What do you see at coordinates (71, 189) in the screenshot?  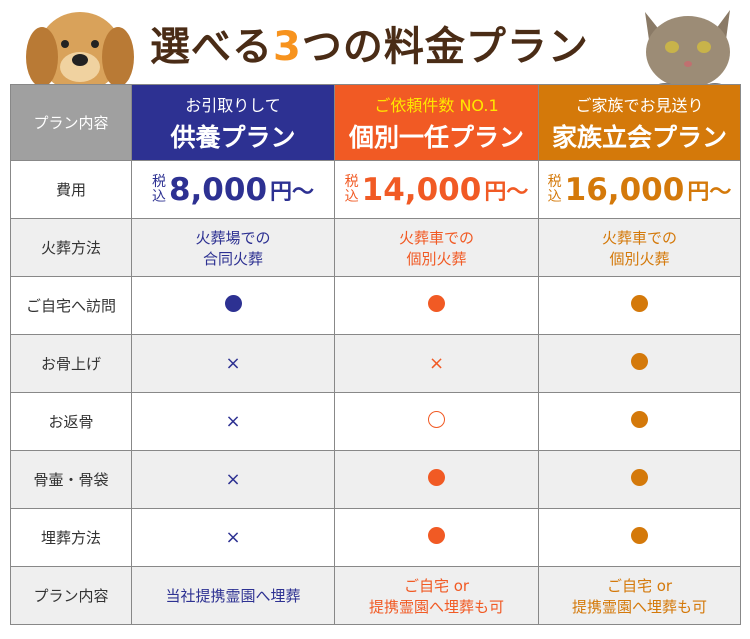 I see `row-label-fee: 費用` at bounding box center [71, 189].